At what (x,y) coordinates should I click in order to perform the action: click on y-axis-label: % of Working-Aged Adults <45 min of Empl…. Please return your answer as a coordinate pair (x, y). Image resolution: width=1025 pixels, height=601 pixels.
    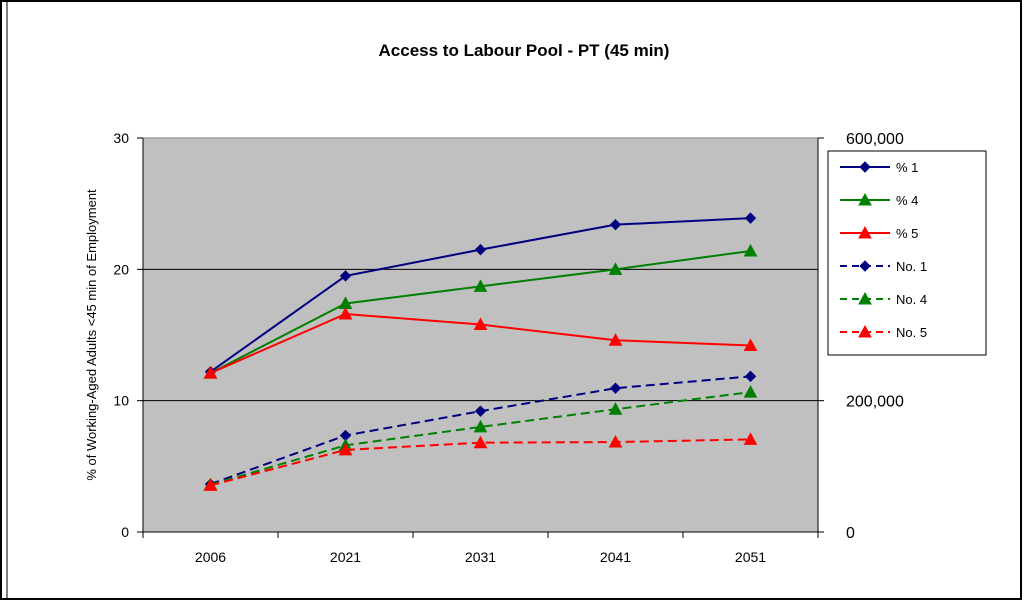
    Looking at the image, I should click on (91, 335).